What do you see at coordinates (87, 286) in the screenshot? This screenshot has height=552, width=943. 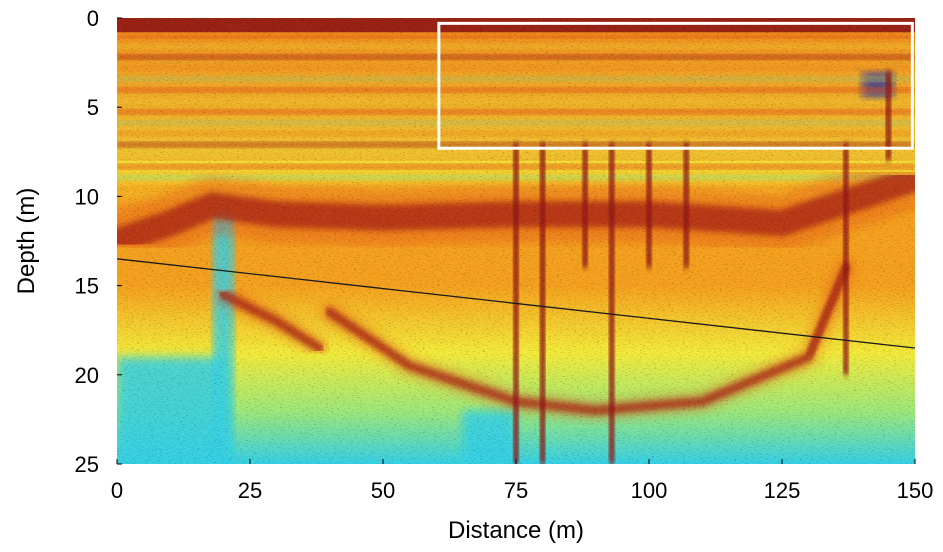 I see `y-tick-label: 15` at bounding box center [87, 286].